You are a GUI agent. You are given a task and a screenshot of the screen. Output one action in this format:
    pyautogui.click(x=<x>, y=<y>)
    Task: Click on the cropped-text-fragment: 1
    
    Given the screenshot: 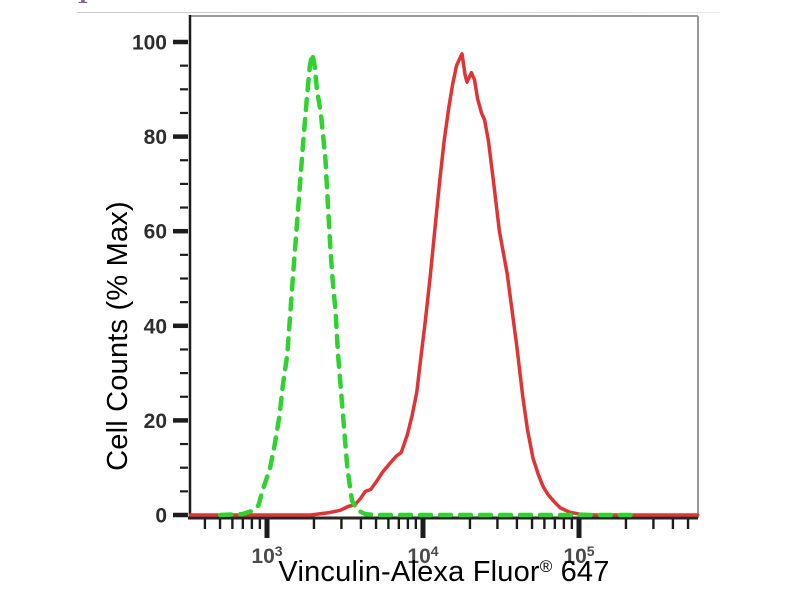 What is the action you would take?
    pyautogui.click(x=85, y=4)
    